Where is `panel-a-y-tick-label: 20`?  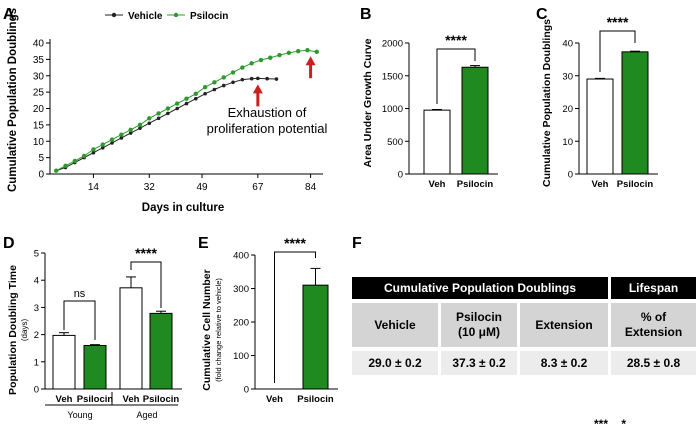
panel-a-y-tick-label: 20 is located at coordinates (39, 109).